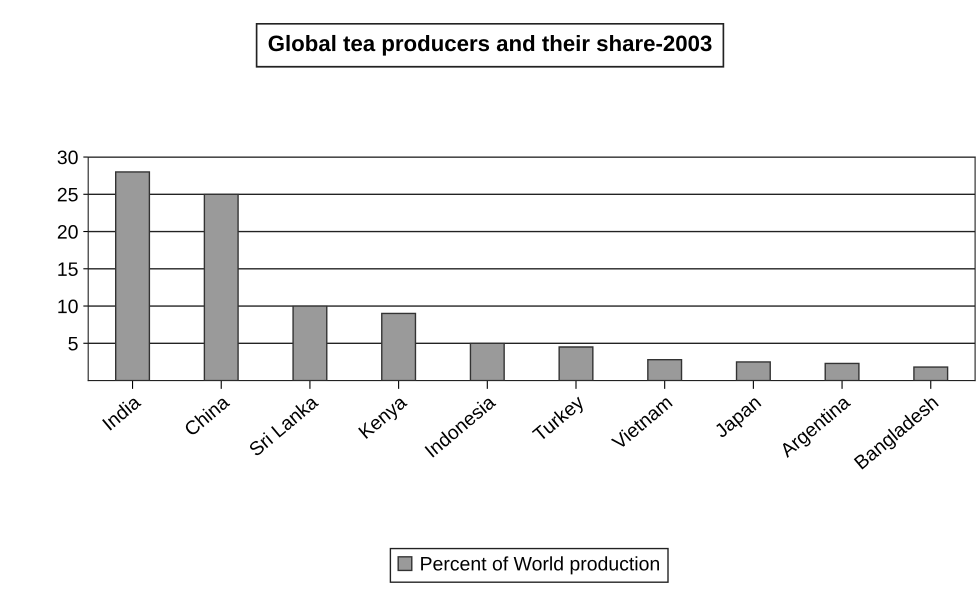  I want to click on y-tick-label: 20, so click(68, 232).